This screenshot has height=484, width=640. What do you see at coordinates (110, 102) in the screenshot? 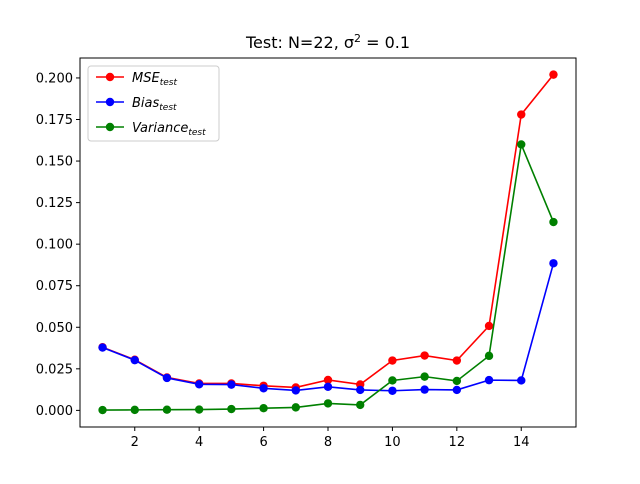
I see `legend-marker-bias` at bounding box center [110, 102].